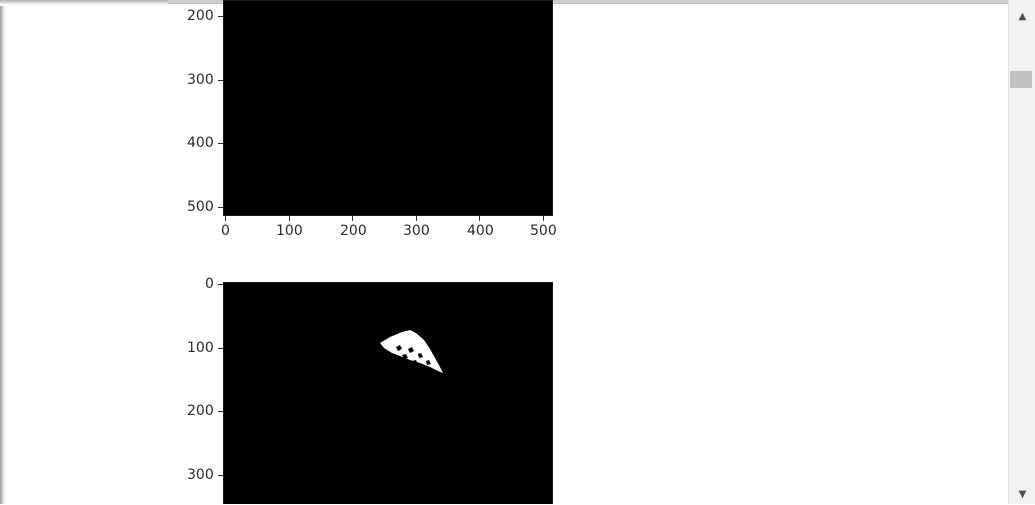 The image size is (1035, 505). I want to click on scroll-down-arrow: ▼, so click(1022, 494).